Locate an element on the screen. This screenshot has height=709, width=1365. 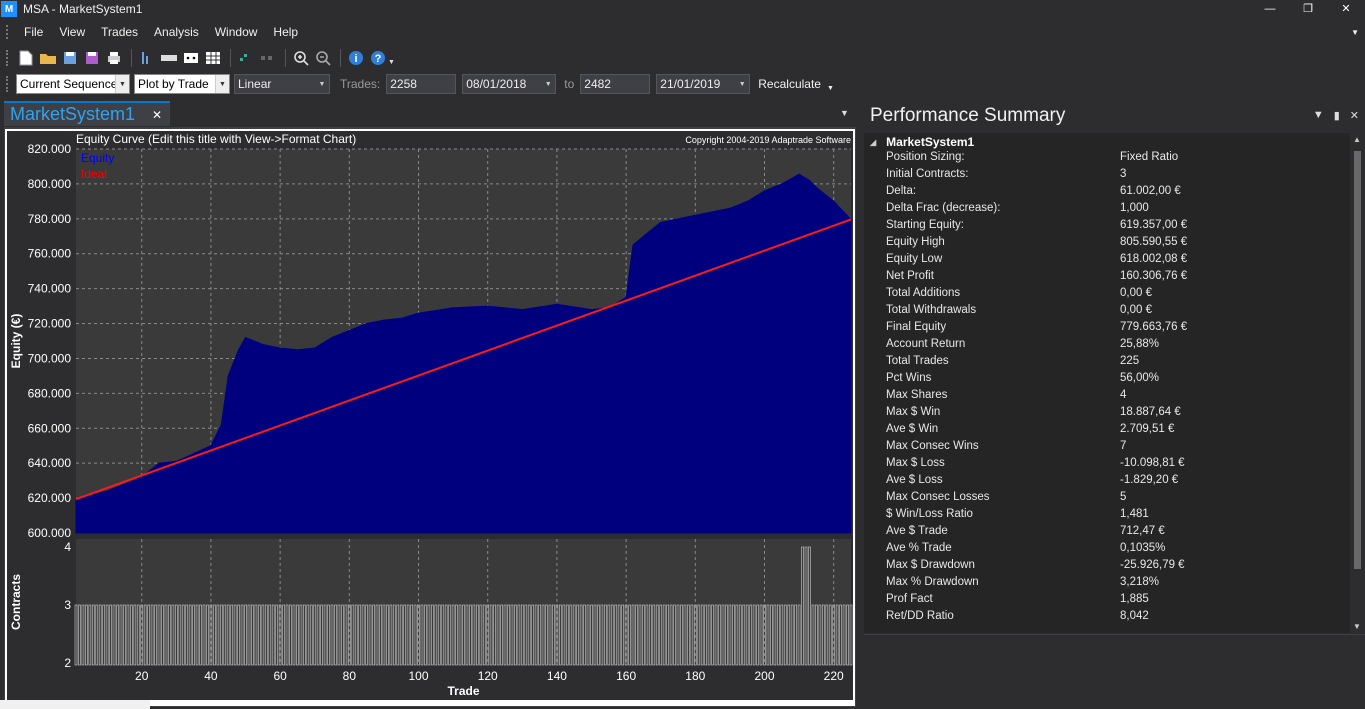
tab-marketsystem1: MarketSystem1 ✕ is located at coordinates (87, 113).